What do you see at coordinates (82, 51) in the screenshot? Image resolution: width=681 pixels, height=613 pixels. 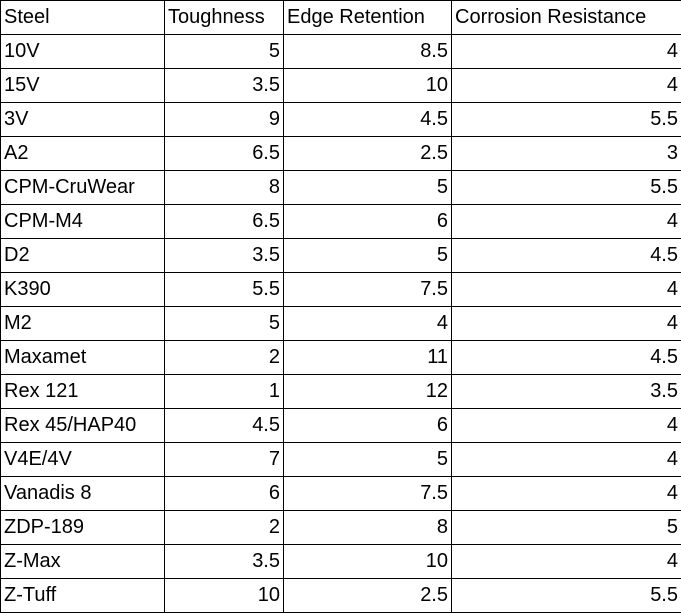 I see `steel-name: 10V` at bounding box center [82, 51].